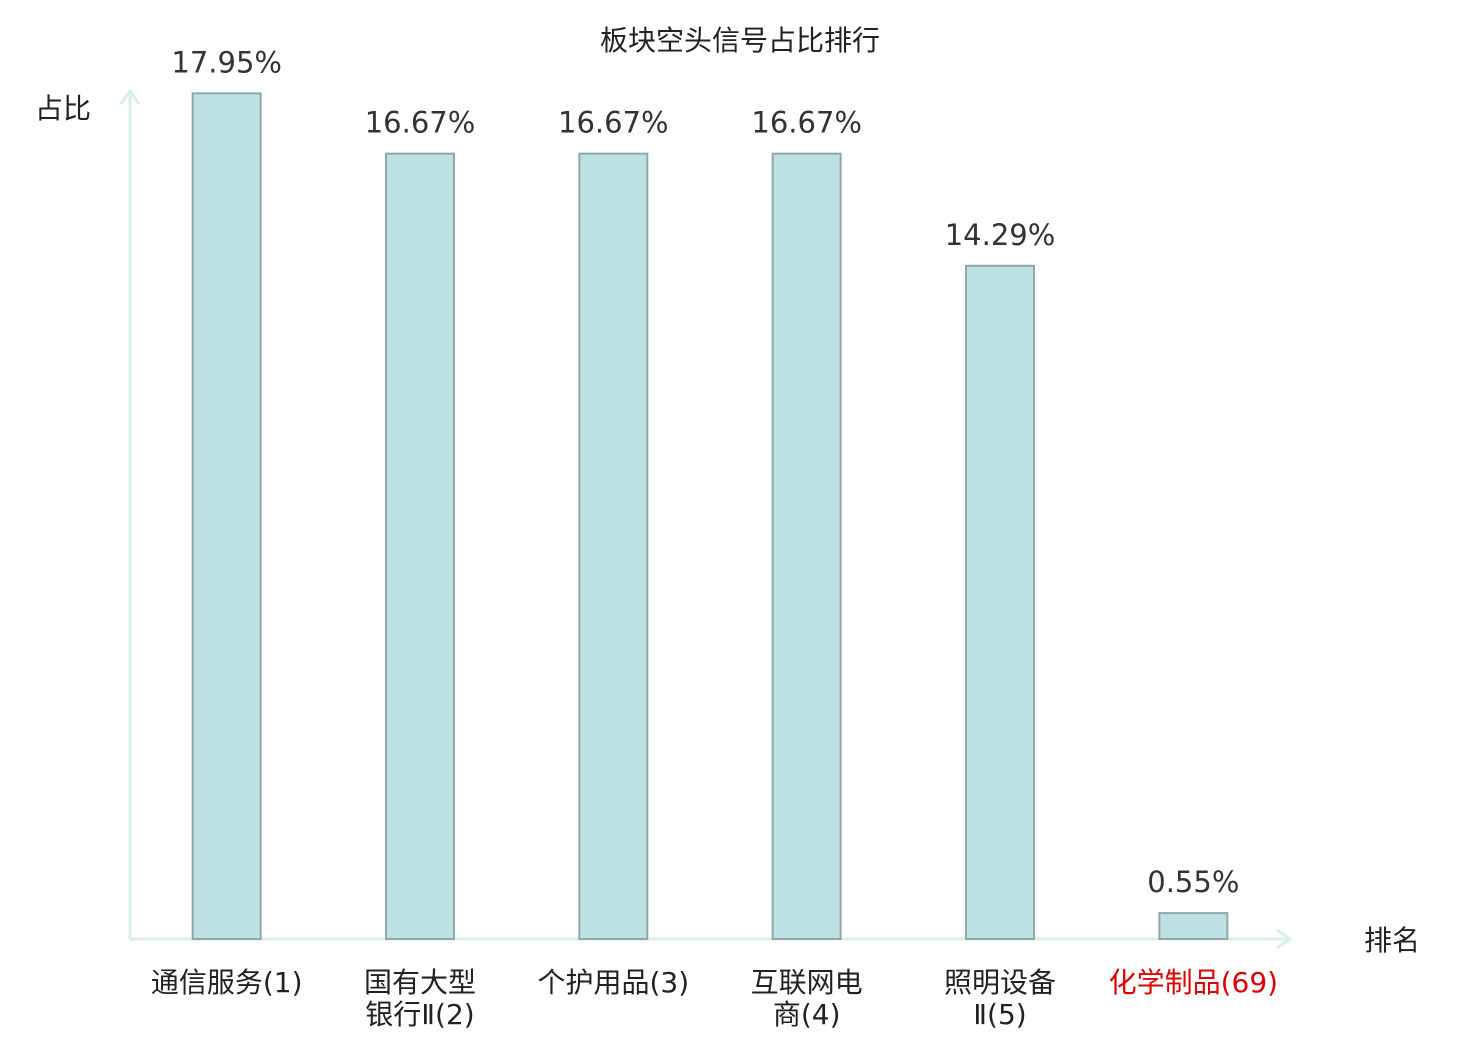  Describe the element at coordinates (740, 40) in the screenshot. I see `chart-title: 板块空头信号占比排行` at that location.